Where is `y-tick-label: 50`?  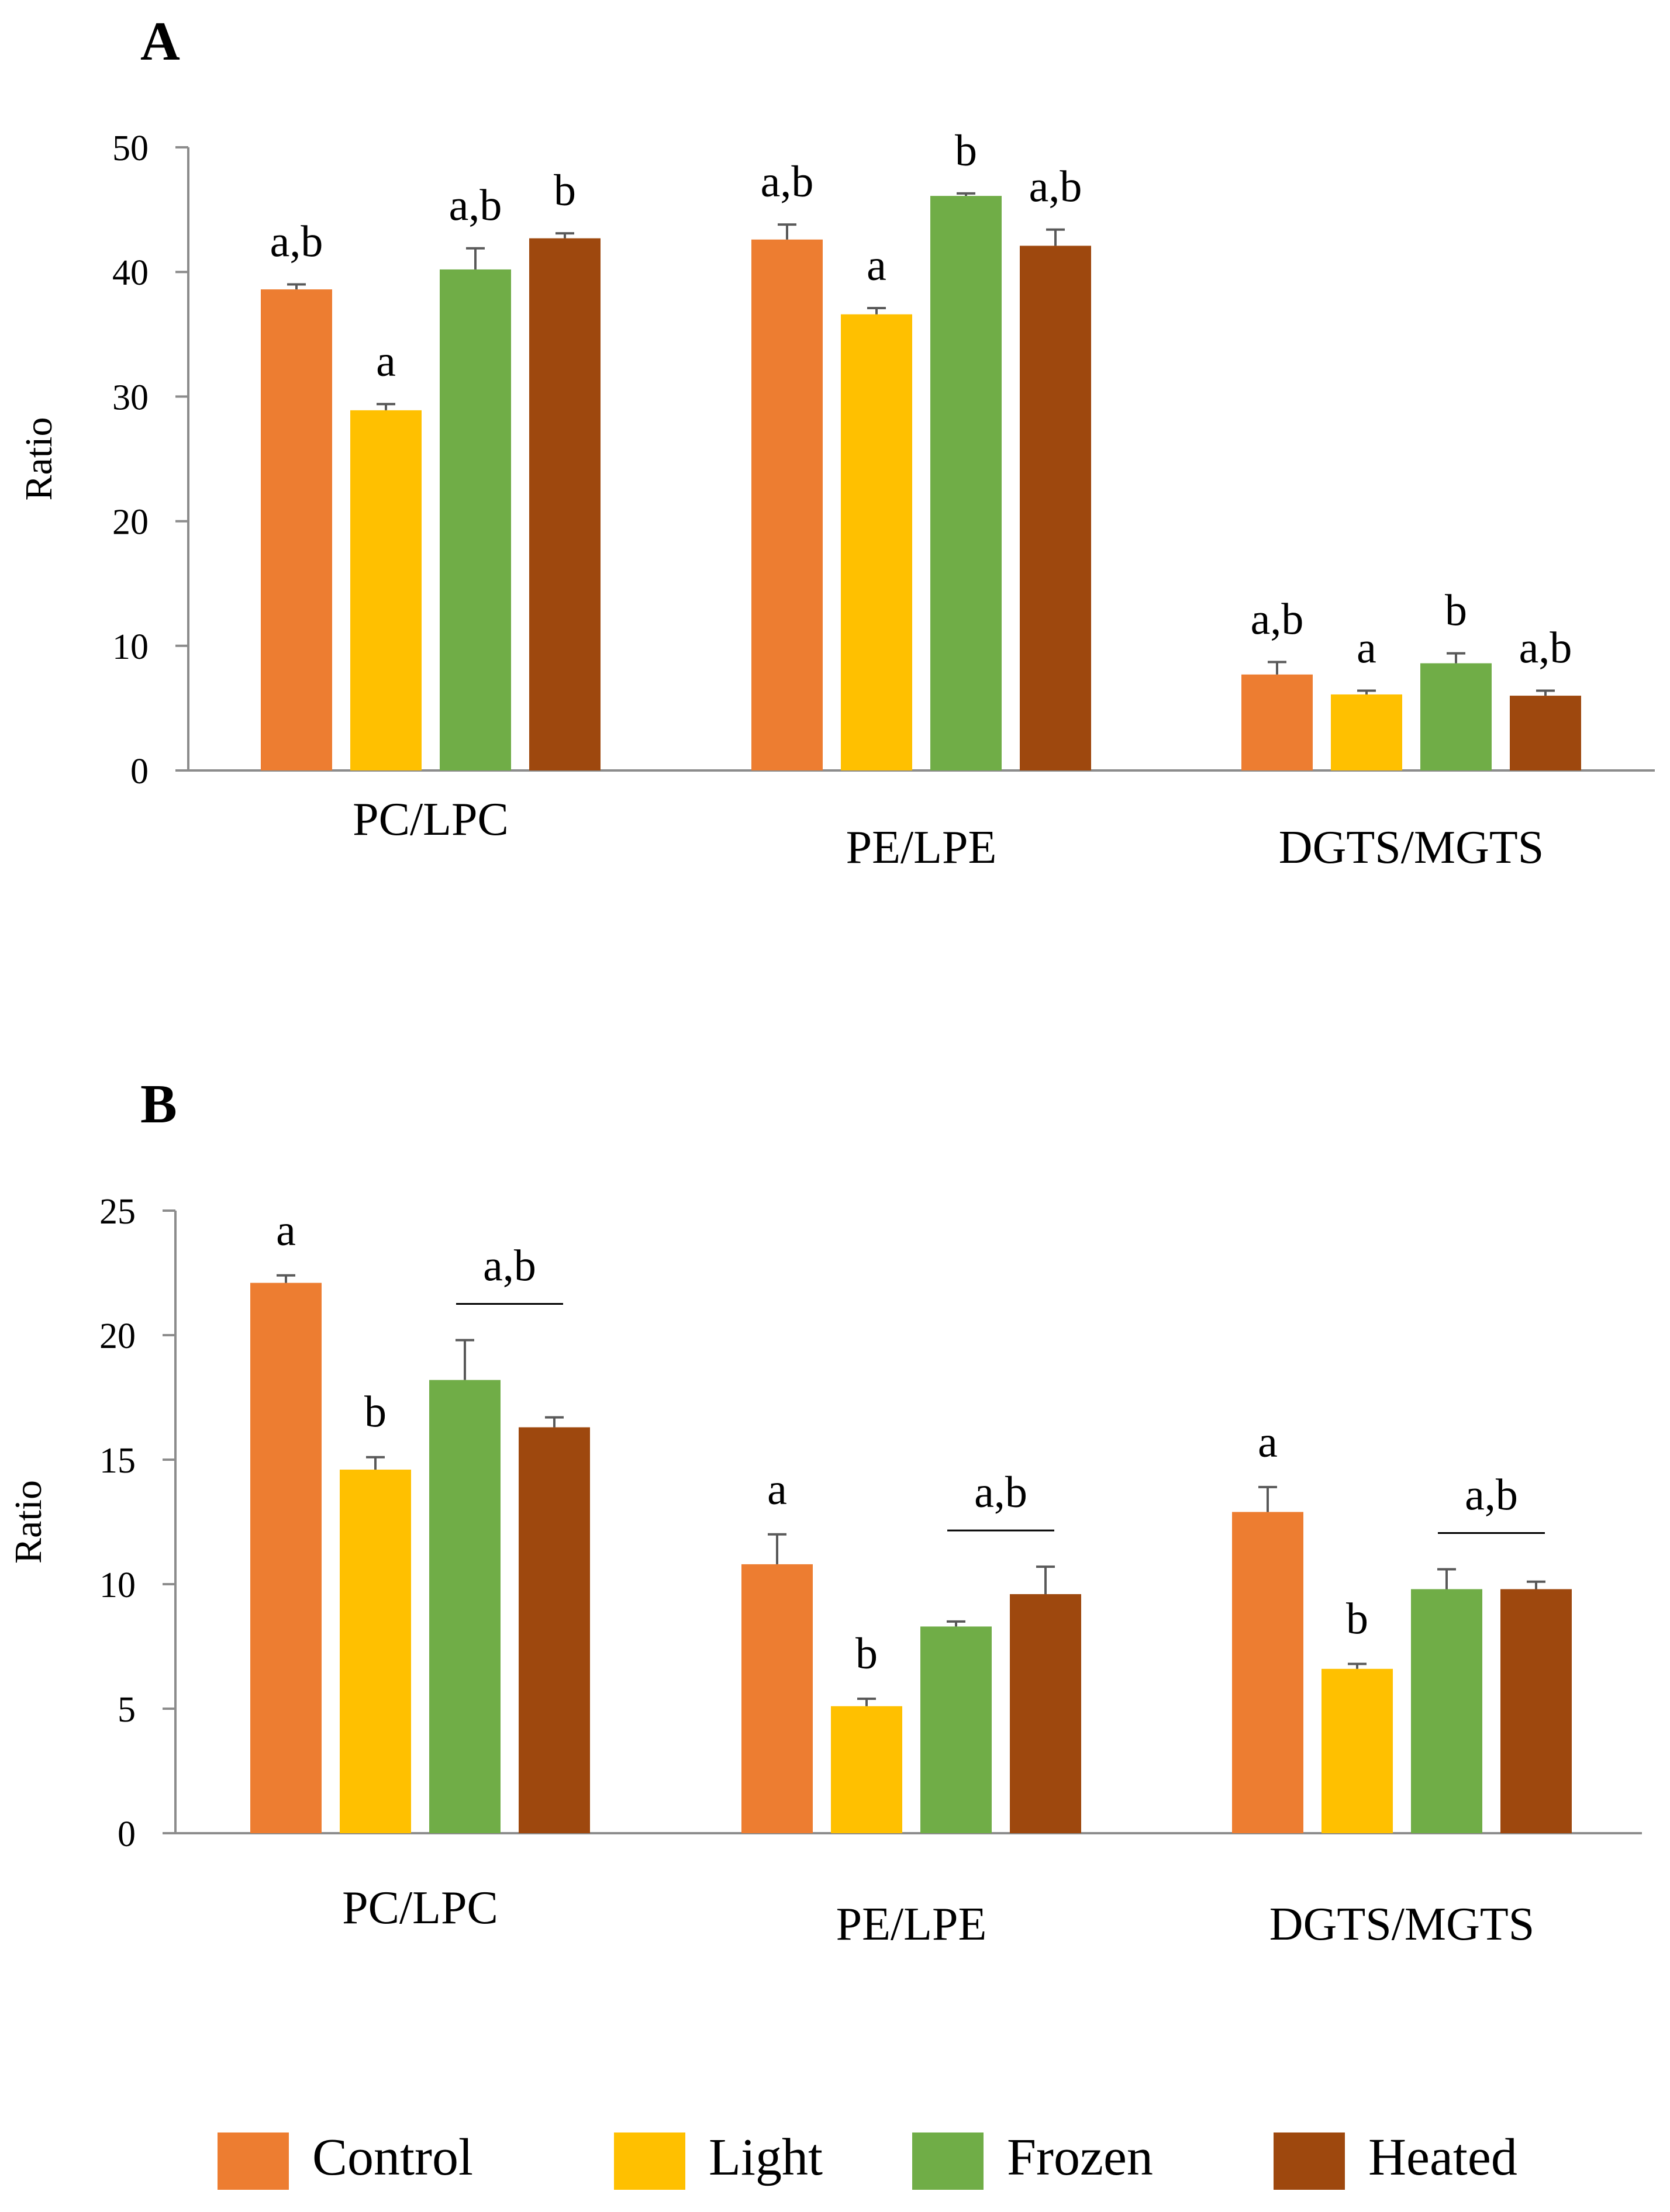
y-tick-label: 50 is located at coordinates (130, 148).